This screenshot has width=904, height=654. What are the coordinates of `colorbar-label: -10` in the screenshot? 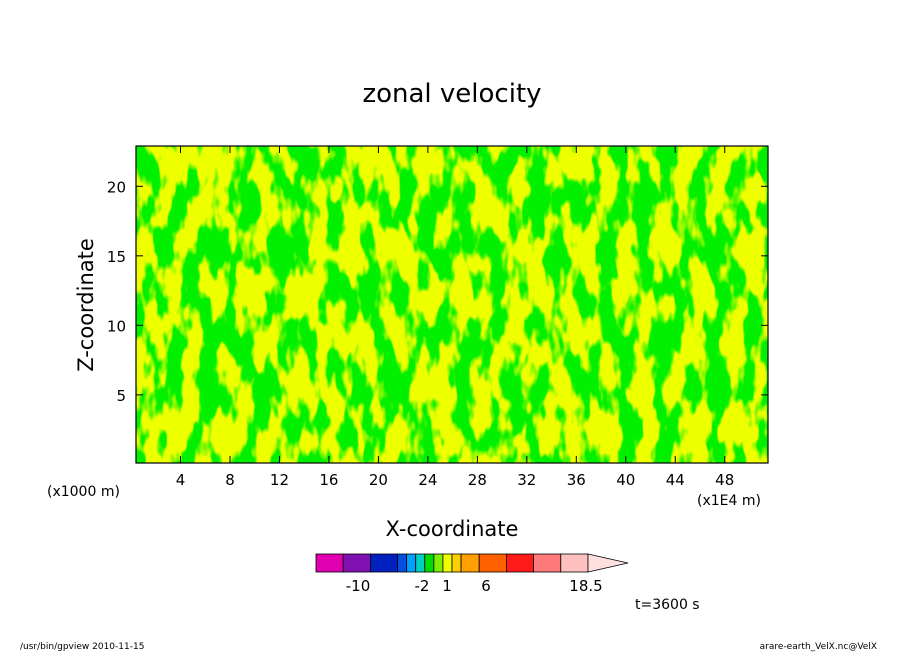 It's located at (358, 586).